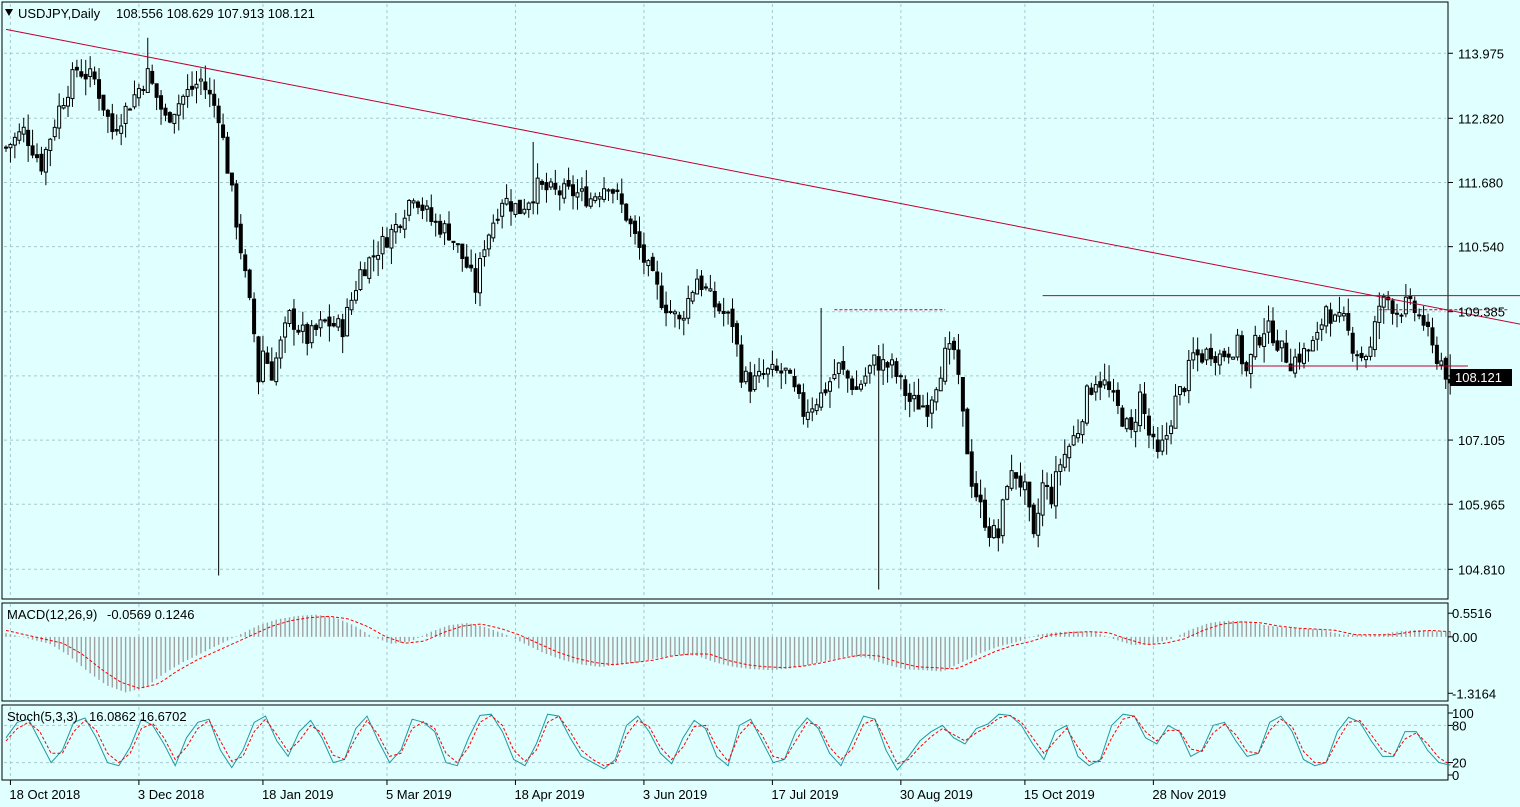 This screenshot has height=807, width=1520. Describe the element at coordinates (1481, 377) in the screenshot. I see `last-price-bg` at that location.